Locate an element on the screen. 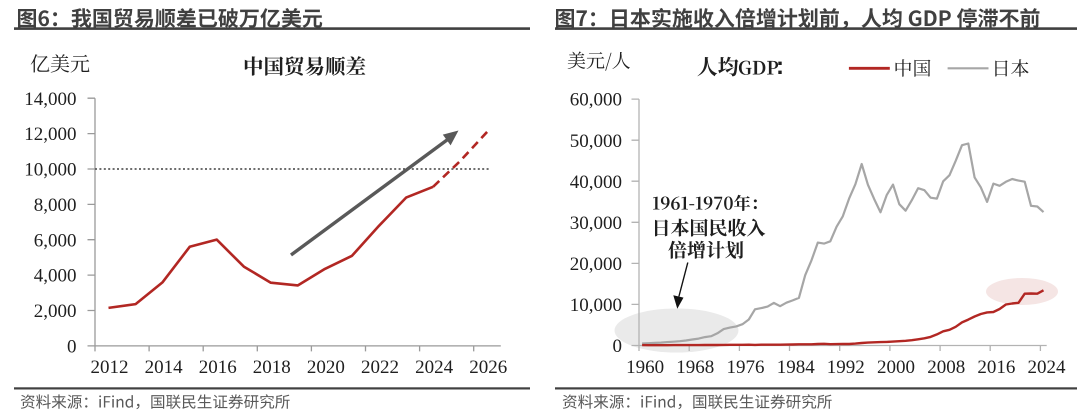 The image size is (1080, 417). svg-text: 1984 is located at coordinates (796, 367).